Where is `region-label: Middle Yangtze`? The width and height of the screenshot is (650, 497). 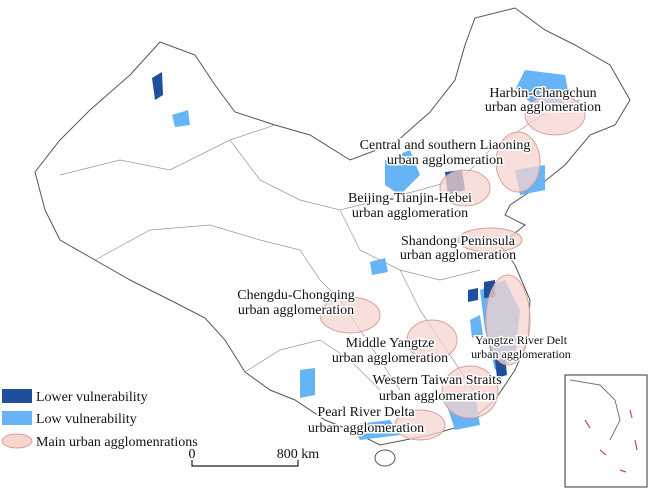 region-label: Middle Yangtze is located at coordinates (390, 343).